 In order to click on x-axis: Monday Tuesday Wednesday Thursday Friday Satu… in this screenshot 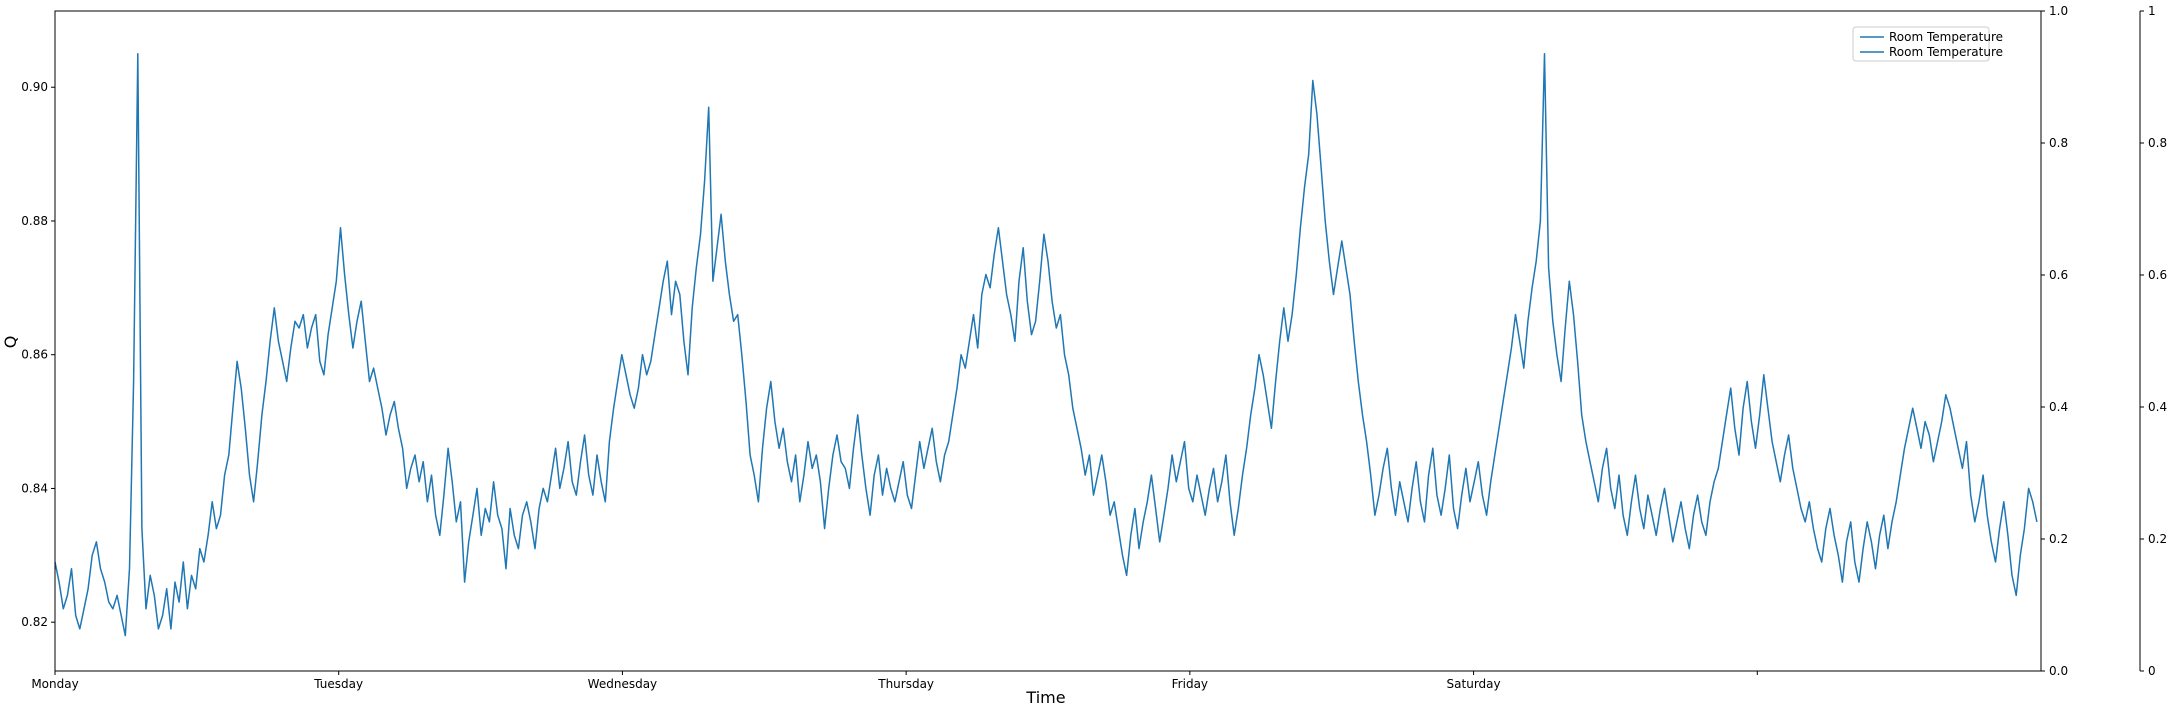, I will do `click(894, 681)`.